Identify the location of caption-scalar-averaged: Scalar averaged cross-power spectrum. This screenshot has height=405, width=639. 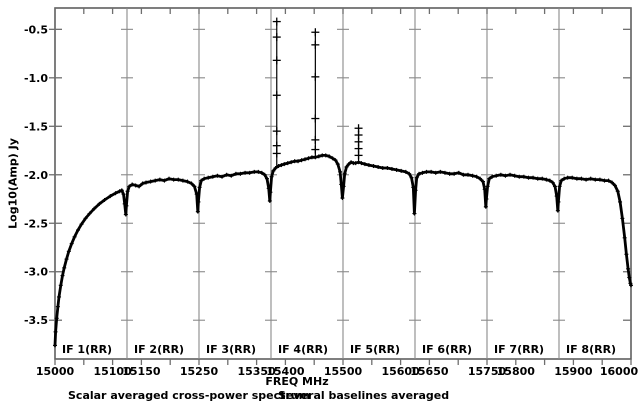
(189, 395).